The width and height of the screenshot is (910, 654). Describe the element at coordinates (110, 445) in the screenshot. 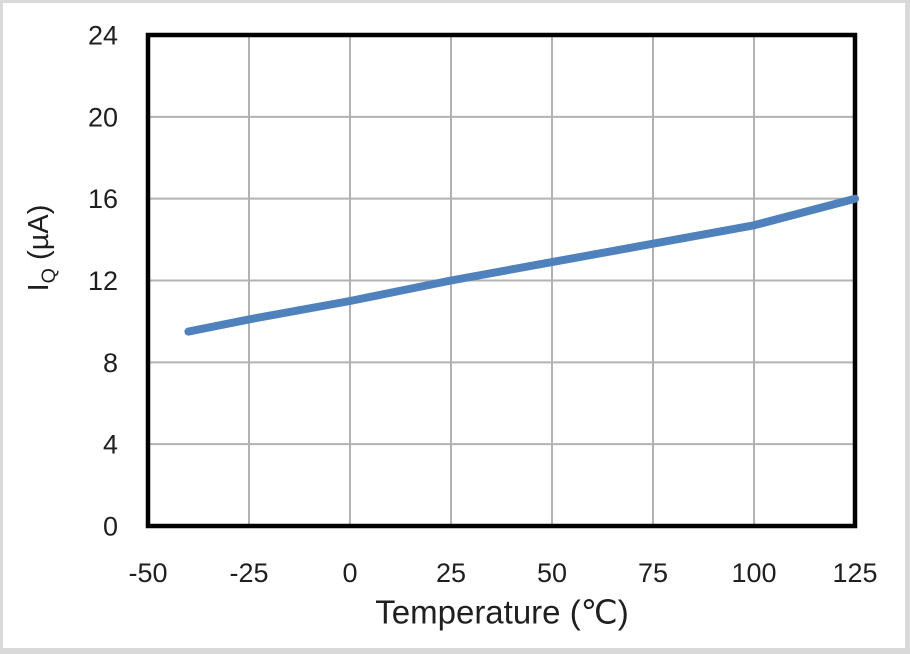

I see `y-tick-label: 4` at that location.